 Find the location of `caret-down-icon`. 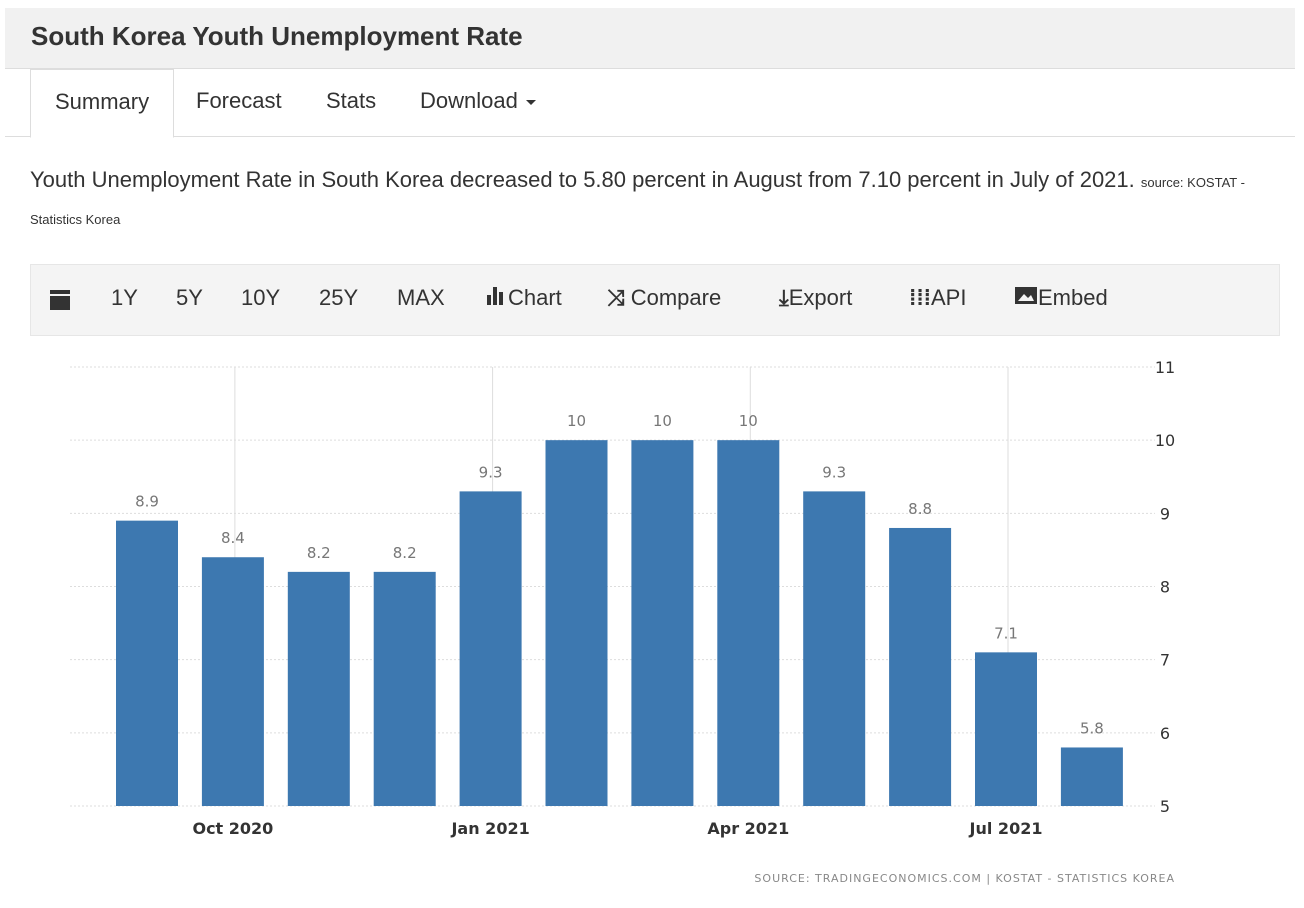

caret-down-icon is located at coordinates (530, 102).